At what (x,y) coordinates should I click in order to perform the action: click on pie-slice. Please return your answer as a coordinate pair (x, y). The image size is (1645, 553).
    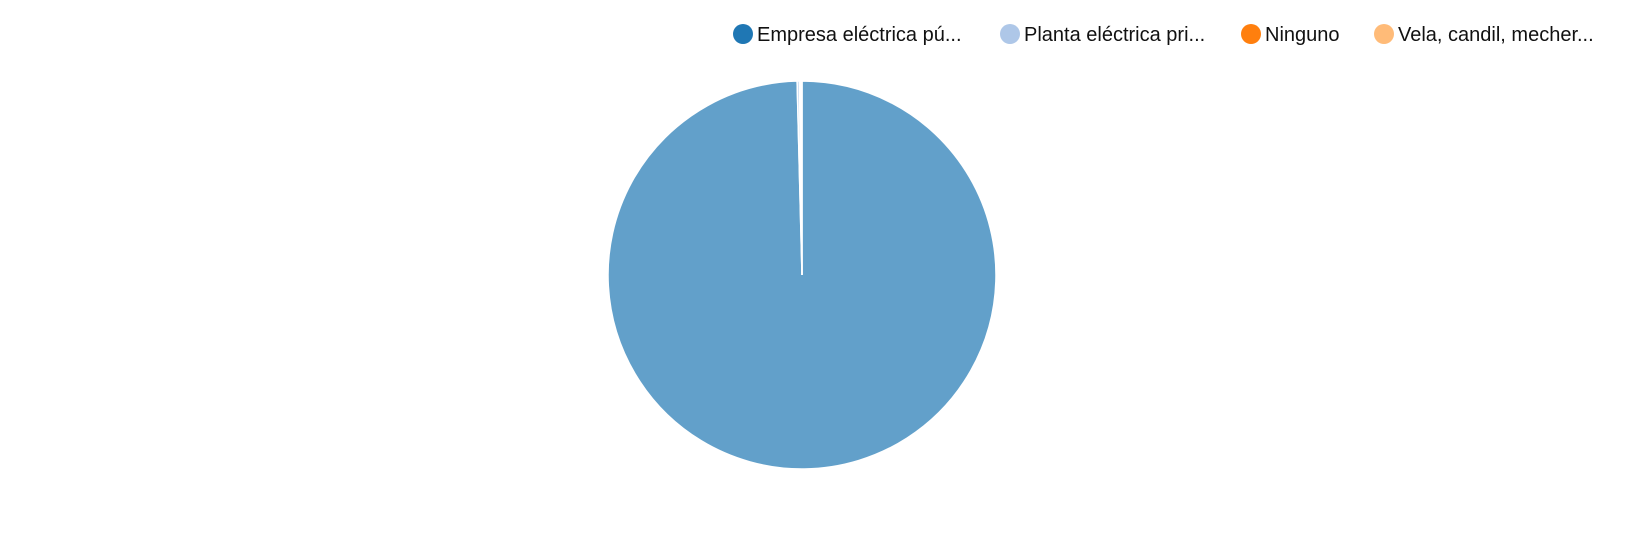
    Looking at the image, I should click on (801, 178).